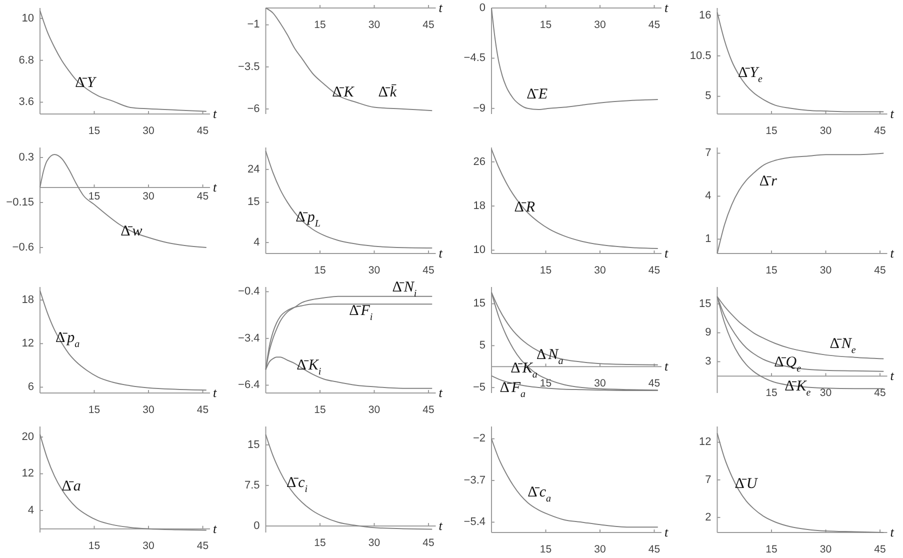 This screenshot has height=558, width=903. What do you see at coordinates (843, 346) in the screenshot?
I see `annotation: Δ̄N$_{e}$` at bounding box center [843, 346].